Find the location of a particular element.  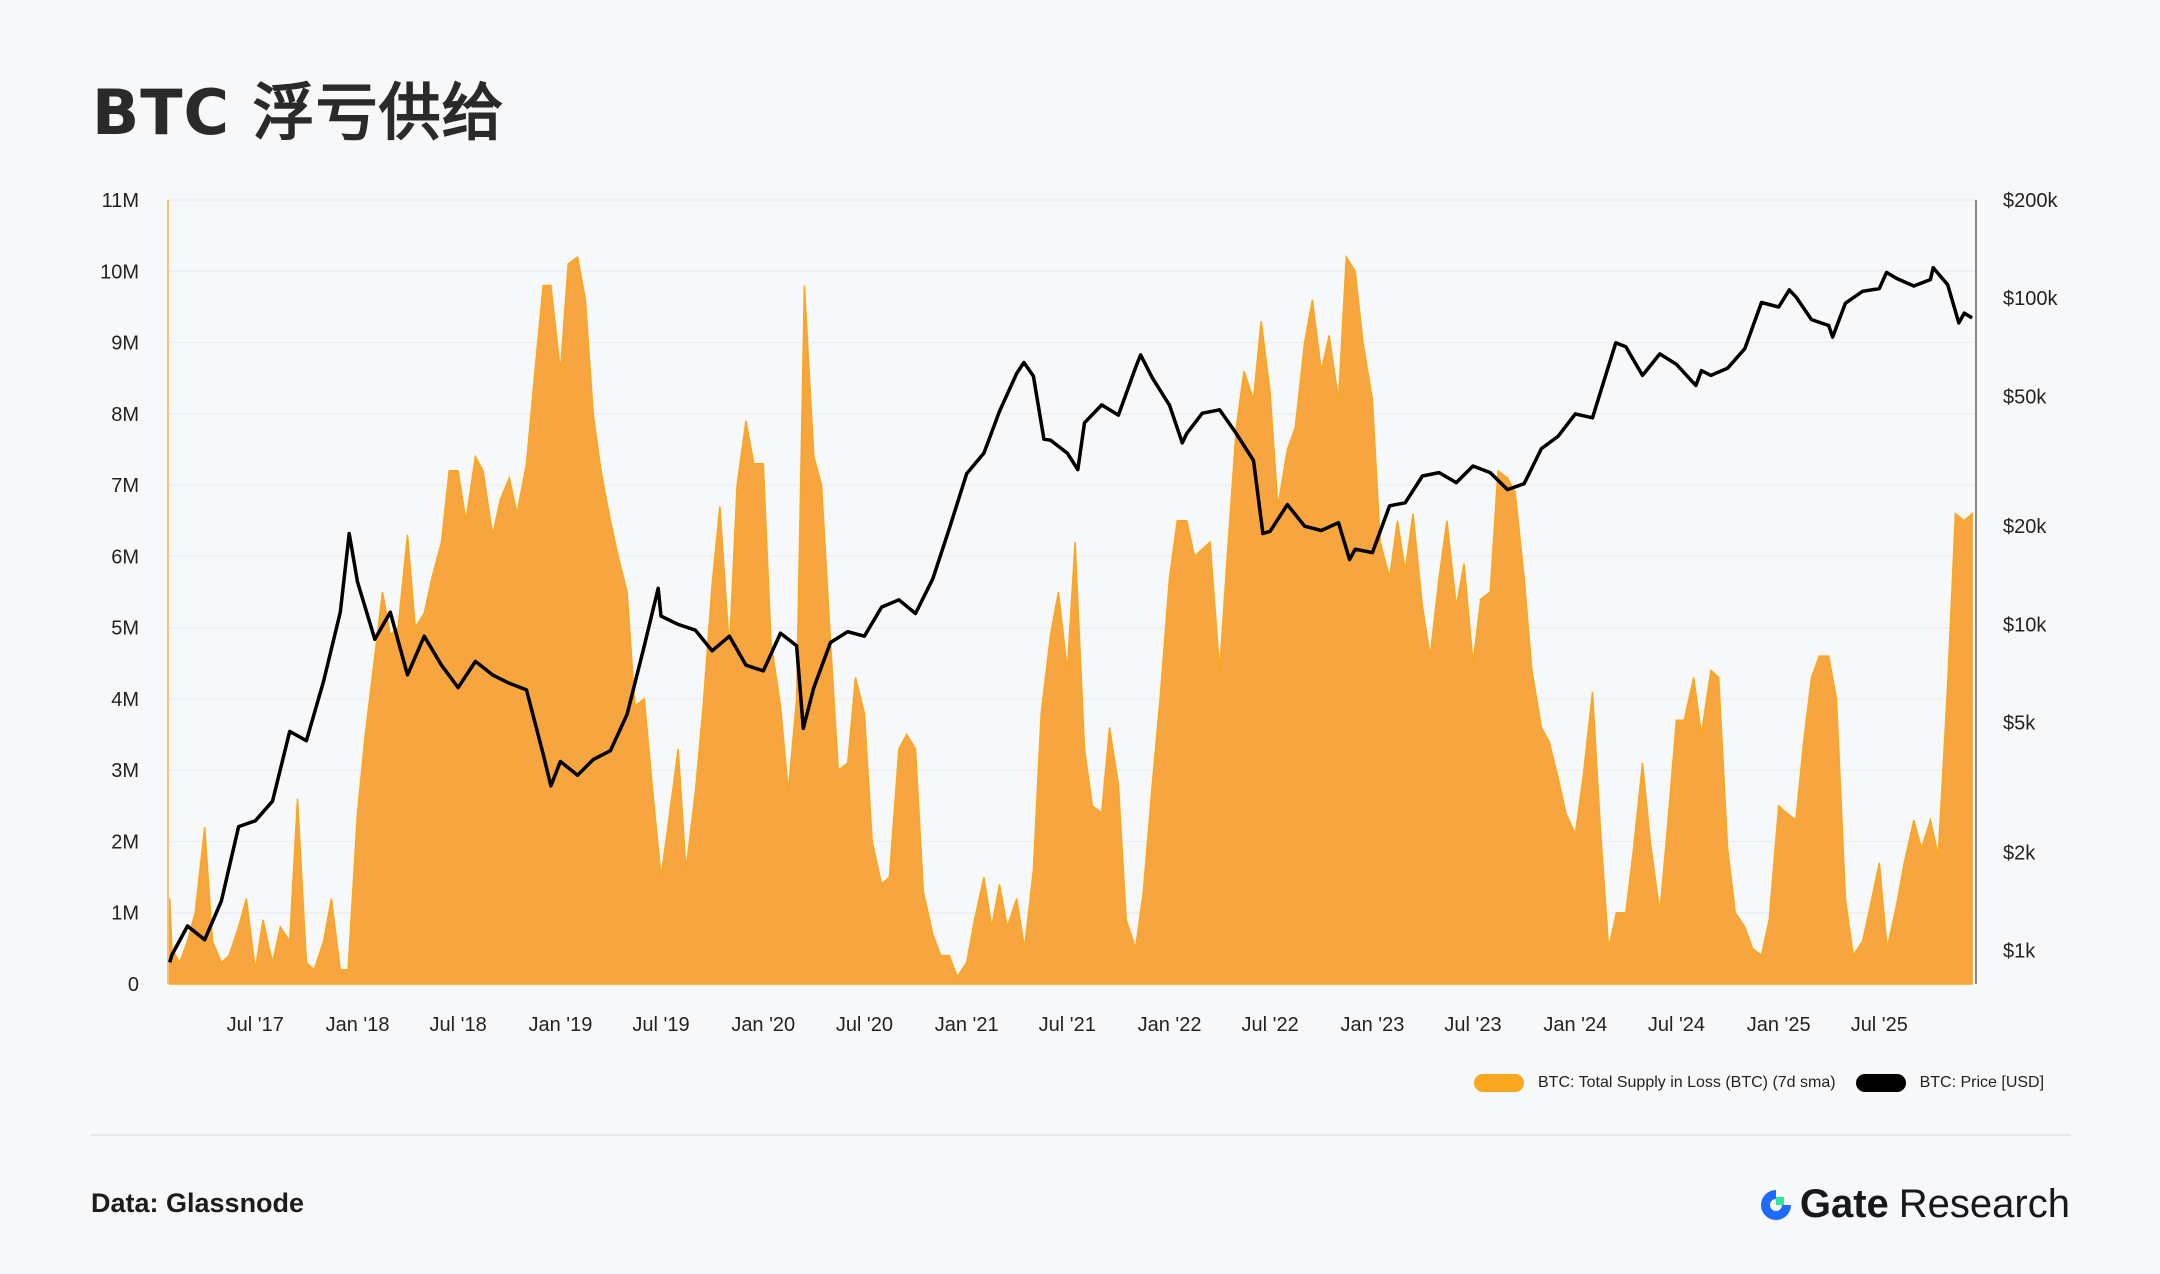

left-tick-label: 11M is located at coordinates (120, 201).